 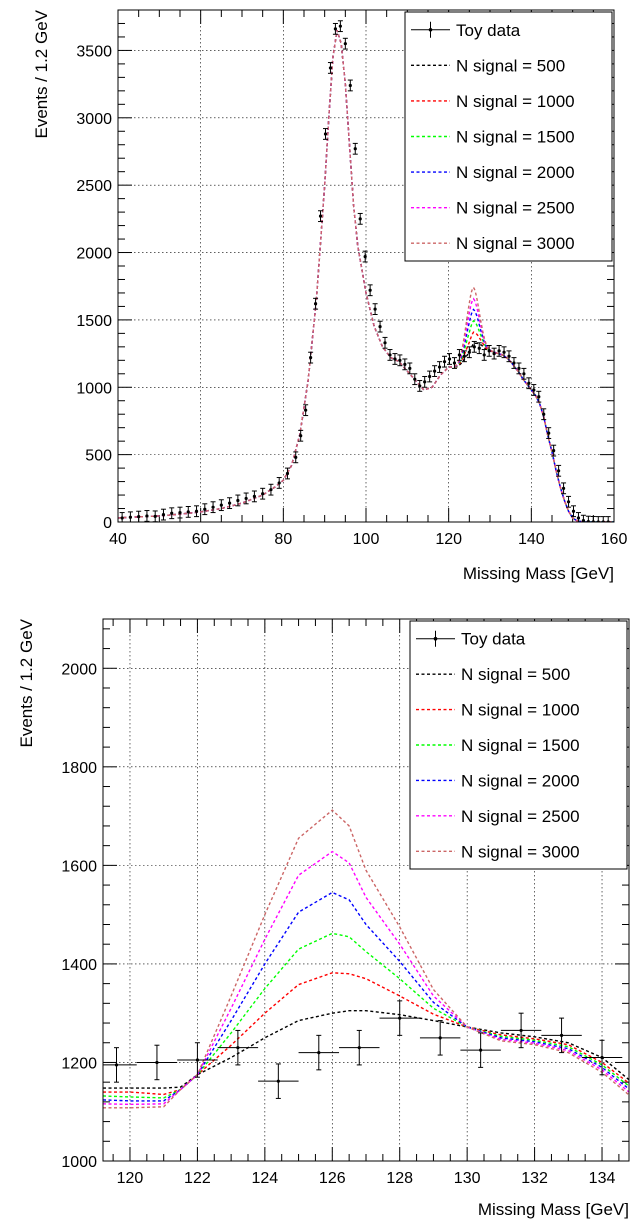 I want to click on top-xtick-label: 100, so click(x=366, y=539).